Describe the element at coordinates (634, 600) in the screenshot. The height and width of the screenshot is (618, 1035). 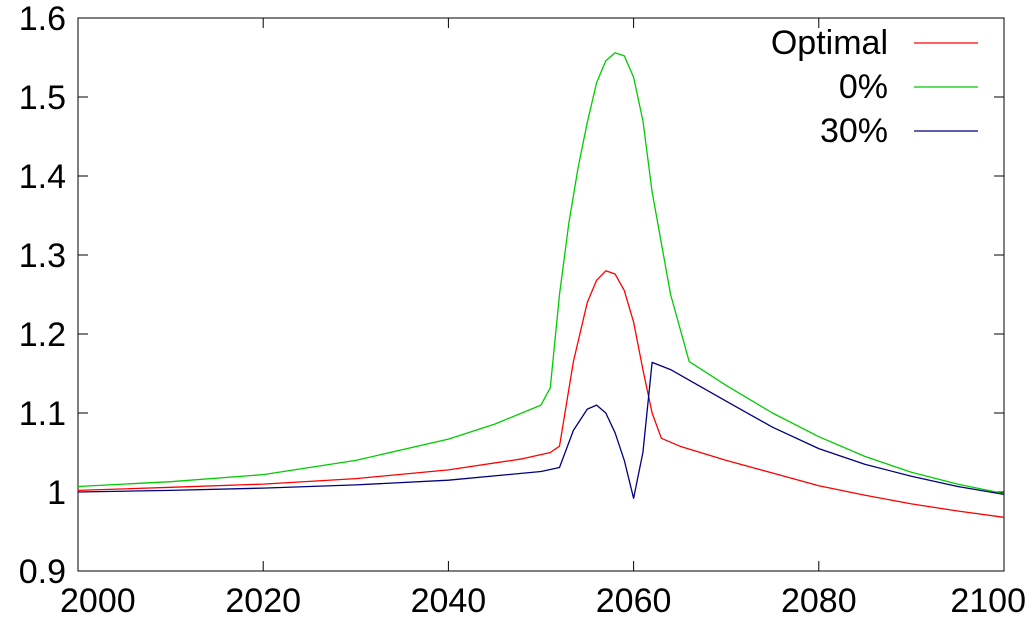
I see `x-tick-label: 2060` at that location.